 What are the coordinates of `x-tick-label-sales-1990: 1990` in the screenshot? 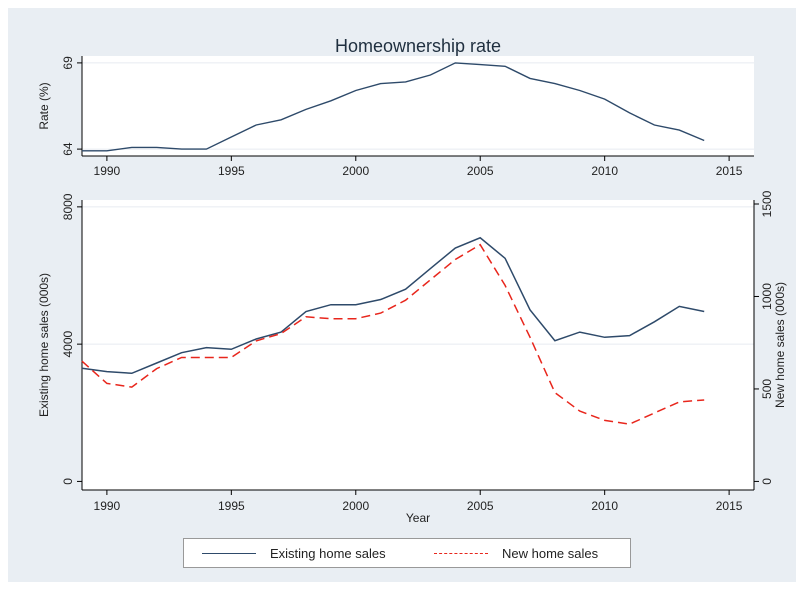 It's located at (107, 506).